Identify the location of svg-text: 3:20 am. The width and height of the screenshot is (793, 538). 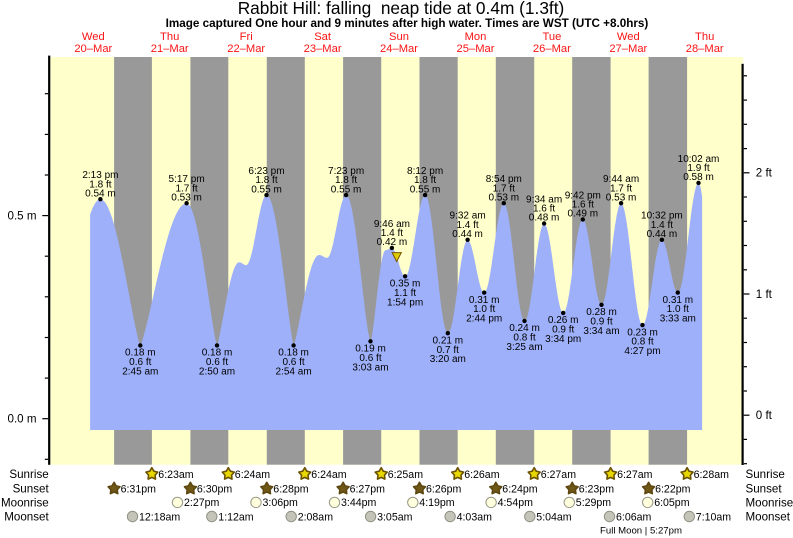
(448, 359).